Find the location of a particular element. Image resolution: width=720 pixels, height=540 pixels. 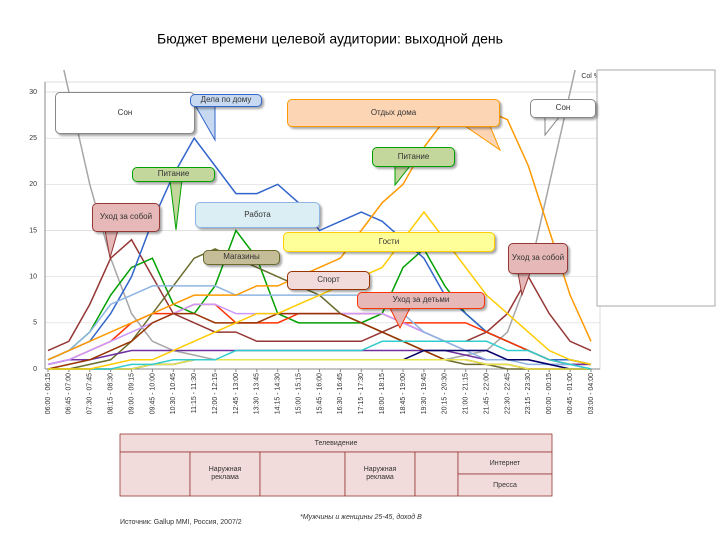

x-tick-label: 18:00 - 18:15 is located at coordinates (382, 393).